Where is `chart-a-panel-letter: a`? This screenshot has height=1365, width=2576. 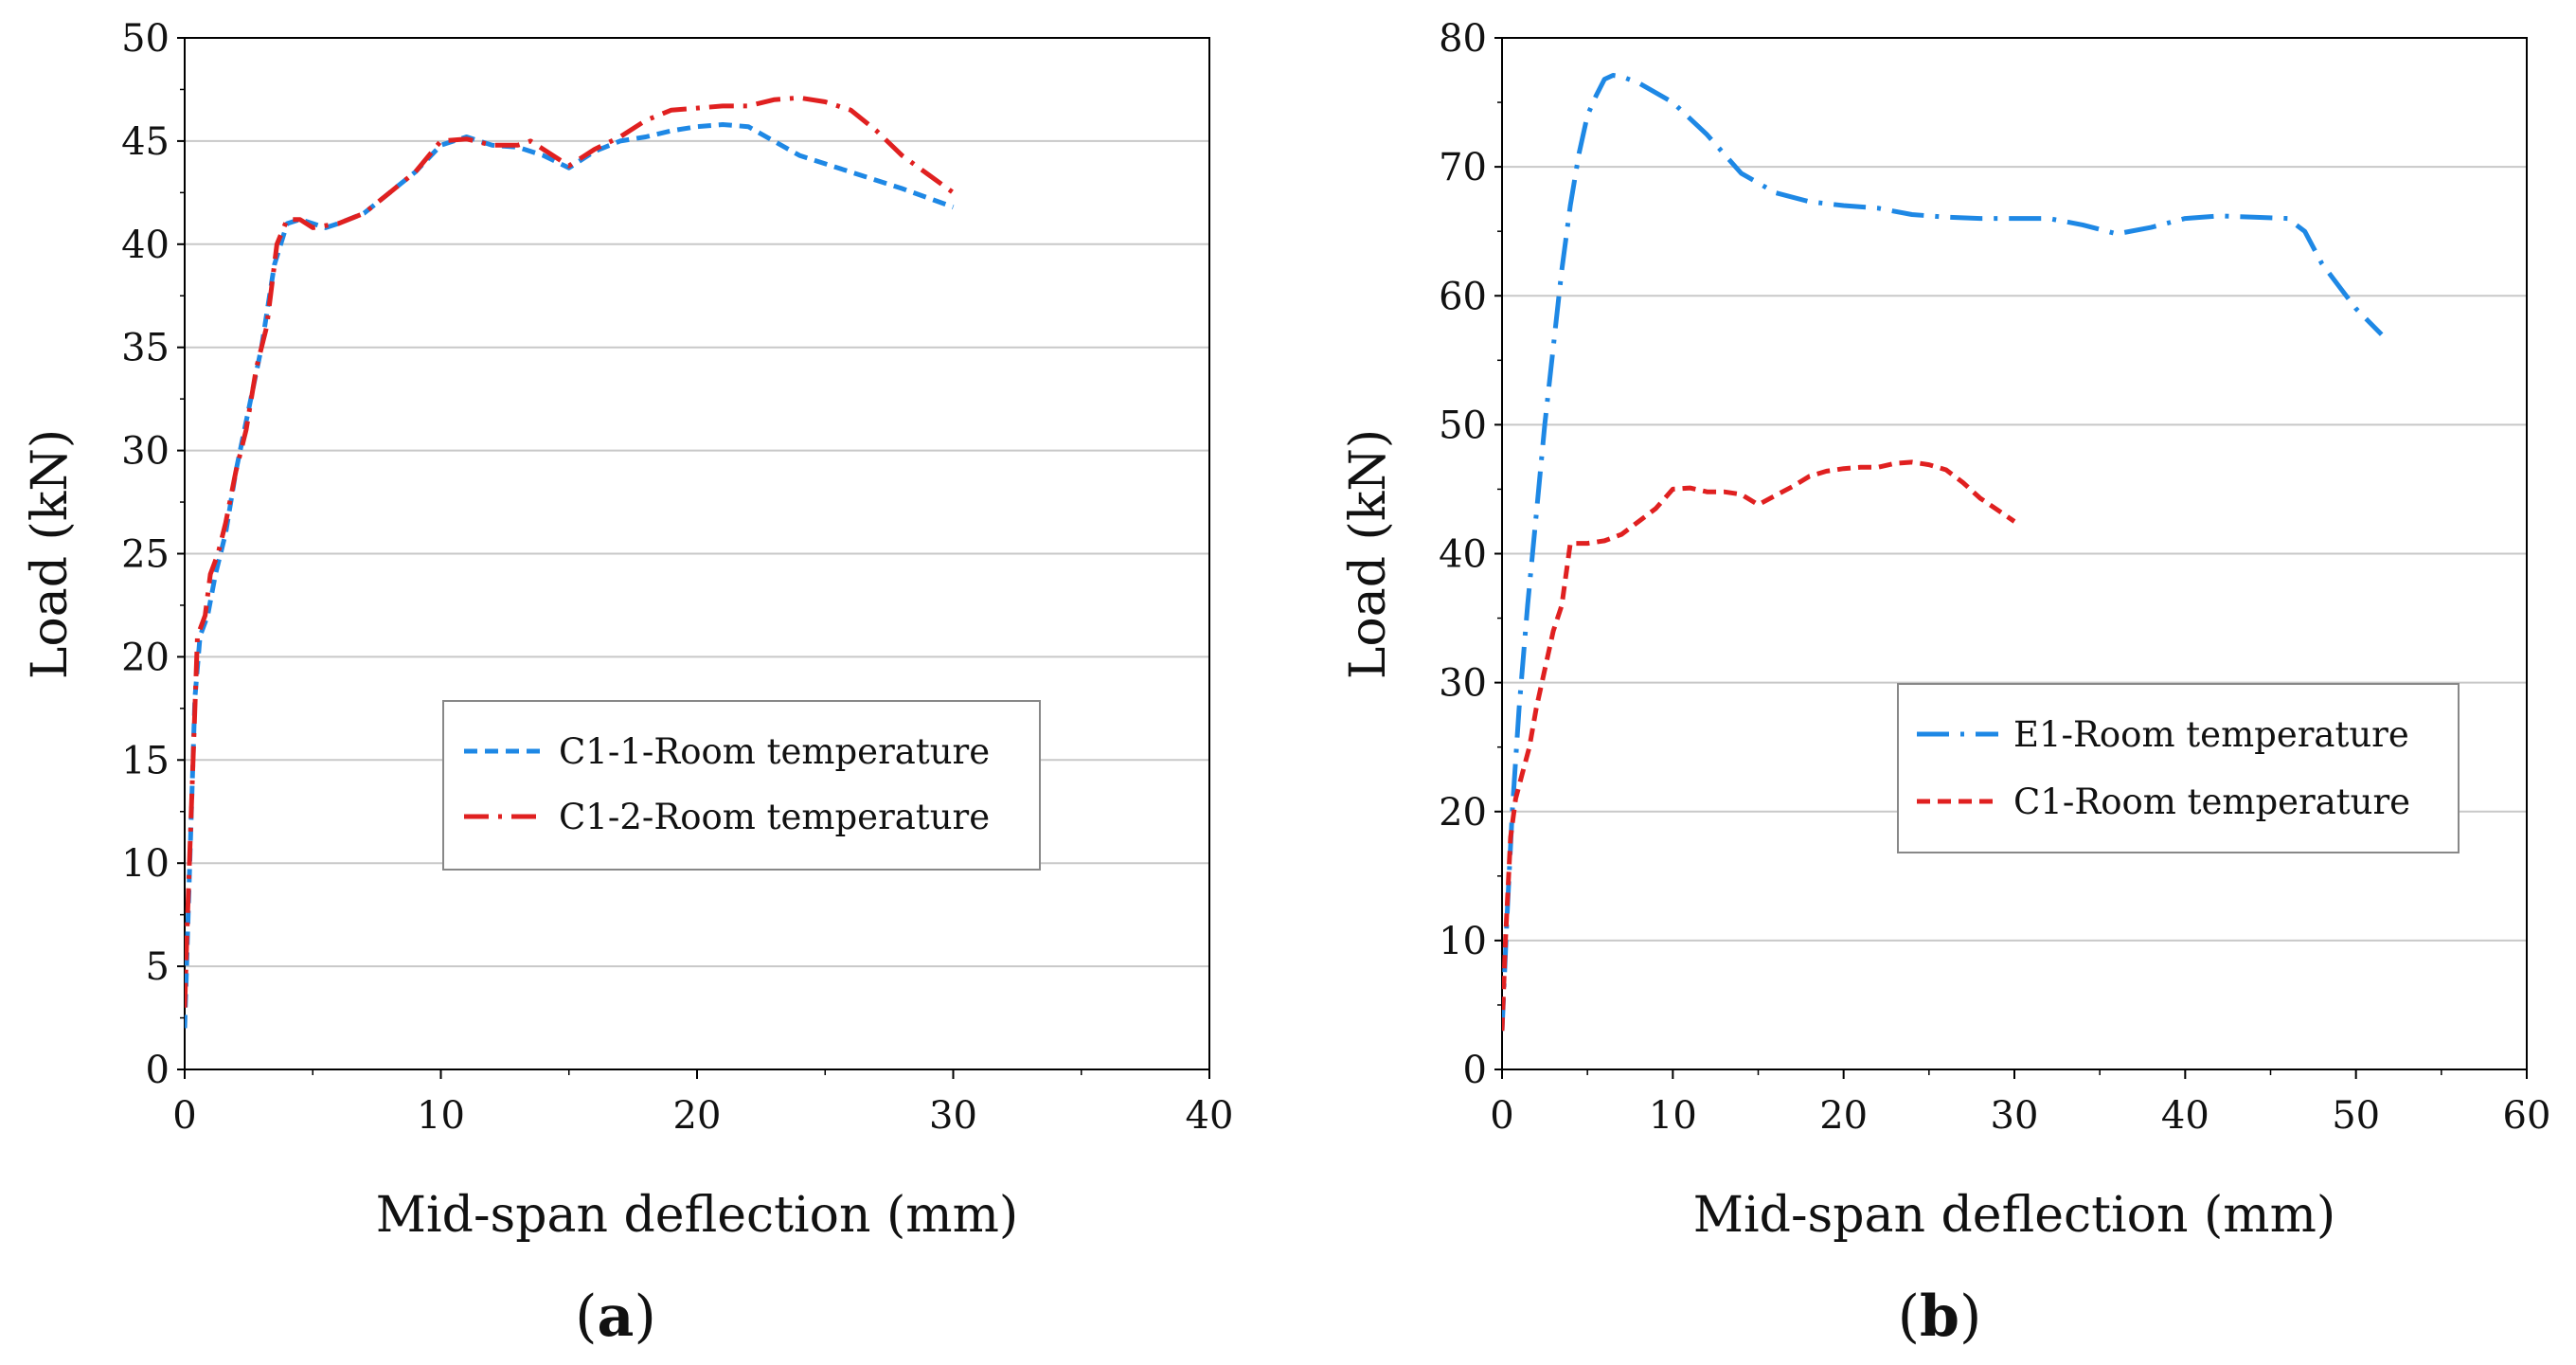 chart-a-panel-letter: a is located at coordinates (616, 1317).